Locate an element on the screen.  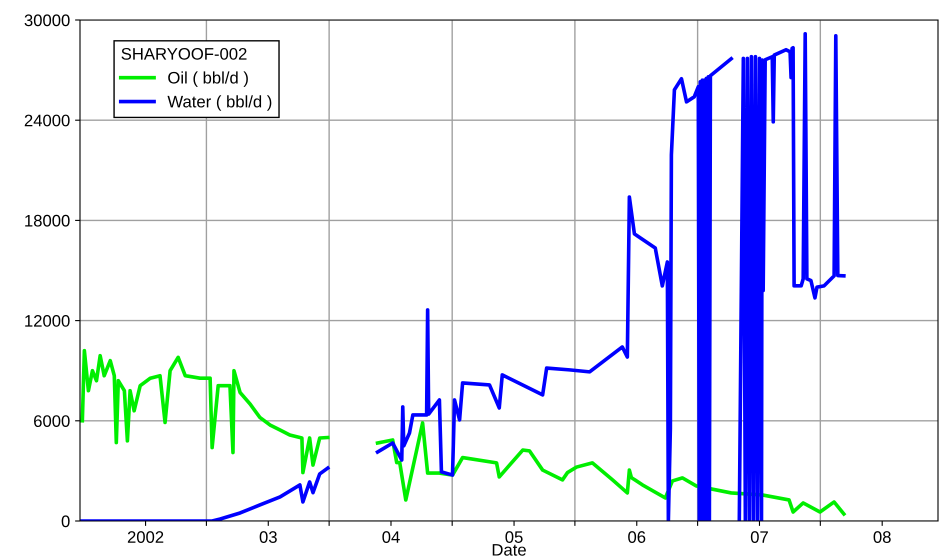
legend-title: SHARYOOF-002 is located at coordinates (184, 54).